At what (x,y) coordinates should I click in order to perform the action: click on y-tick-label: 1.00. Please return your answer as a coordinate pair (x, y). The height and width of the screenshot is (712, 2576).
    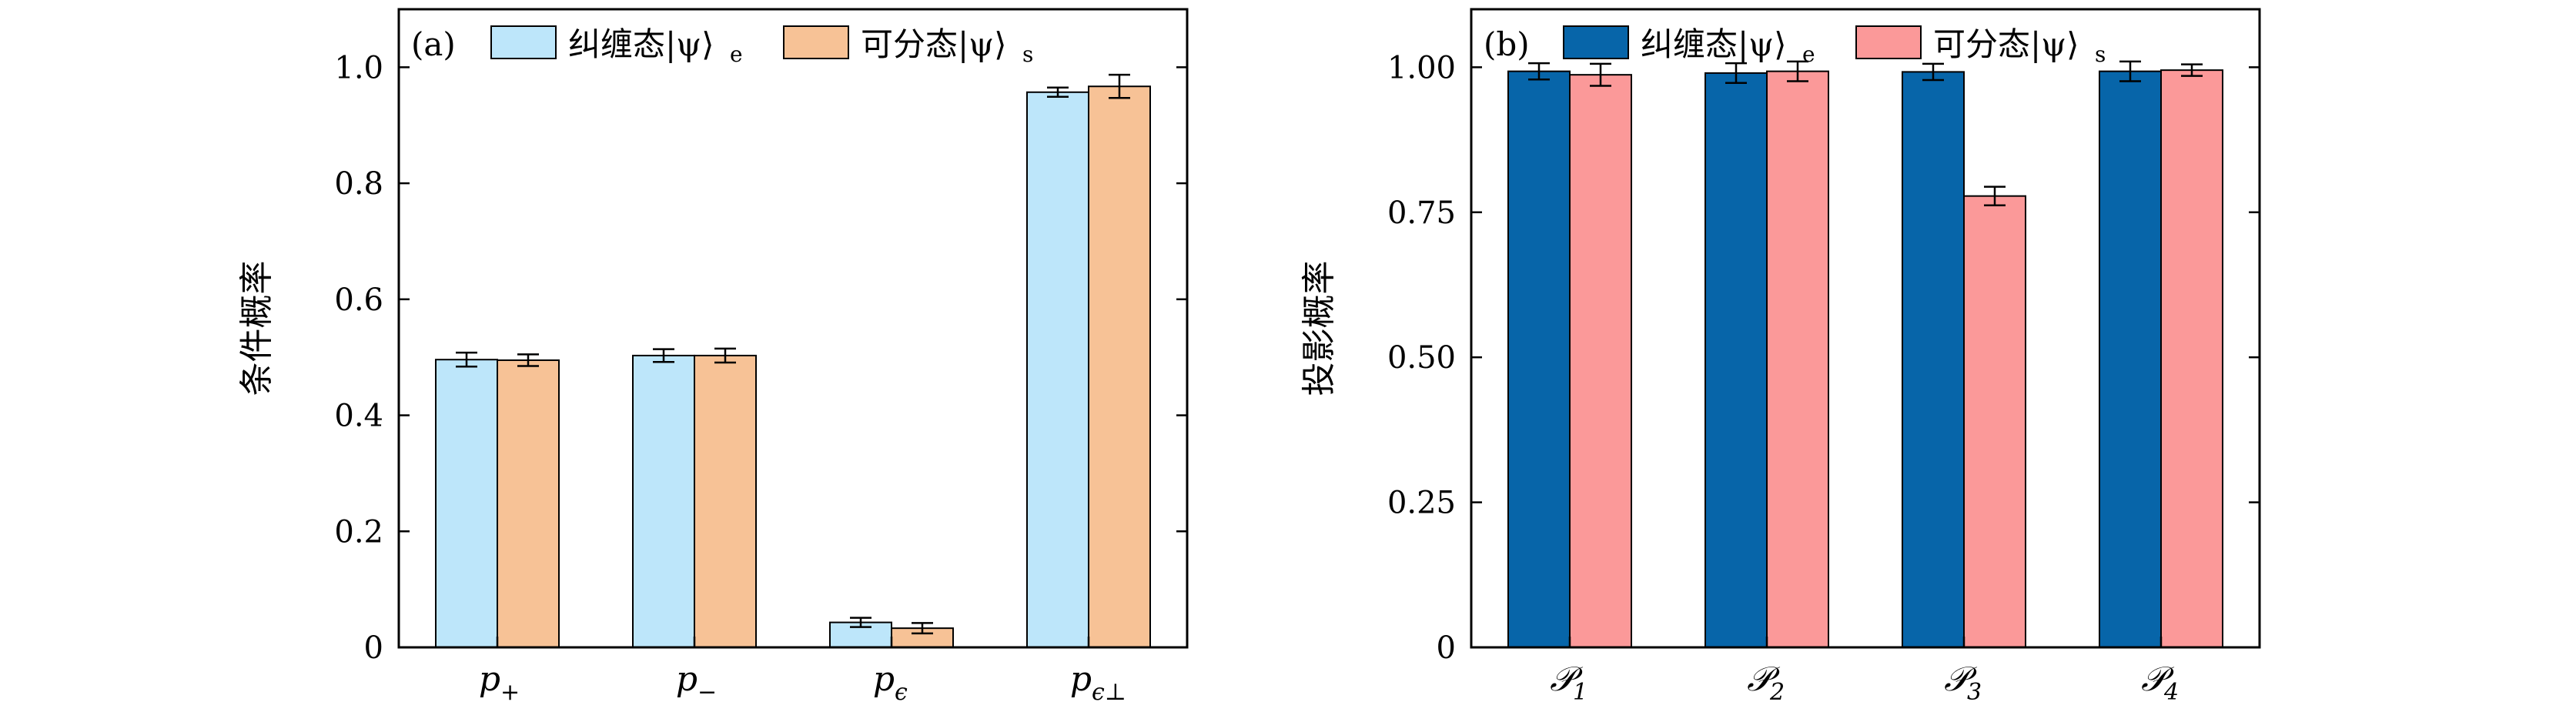
    Looking at the image, I should click on (1422, 67).